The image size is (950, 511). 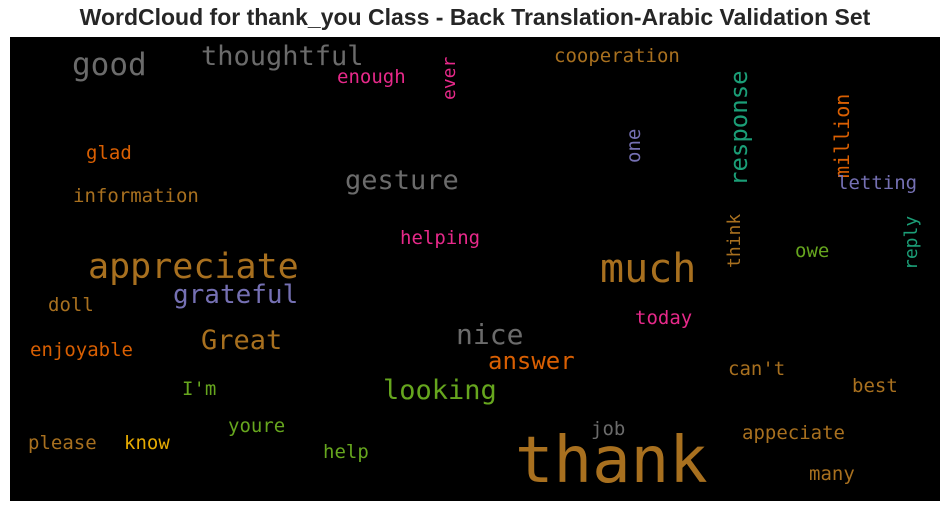 What do you see at coordinates (911, 242) in the screenshot?
I see `word-reply: reply` at bounding box center [911, 242].